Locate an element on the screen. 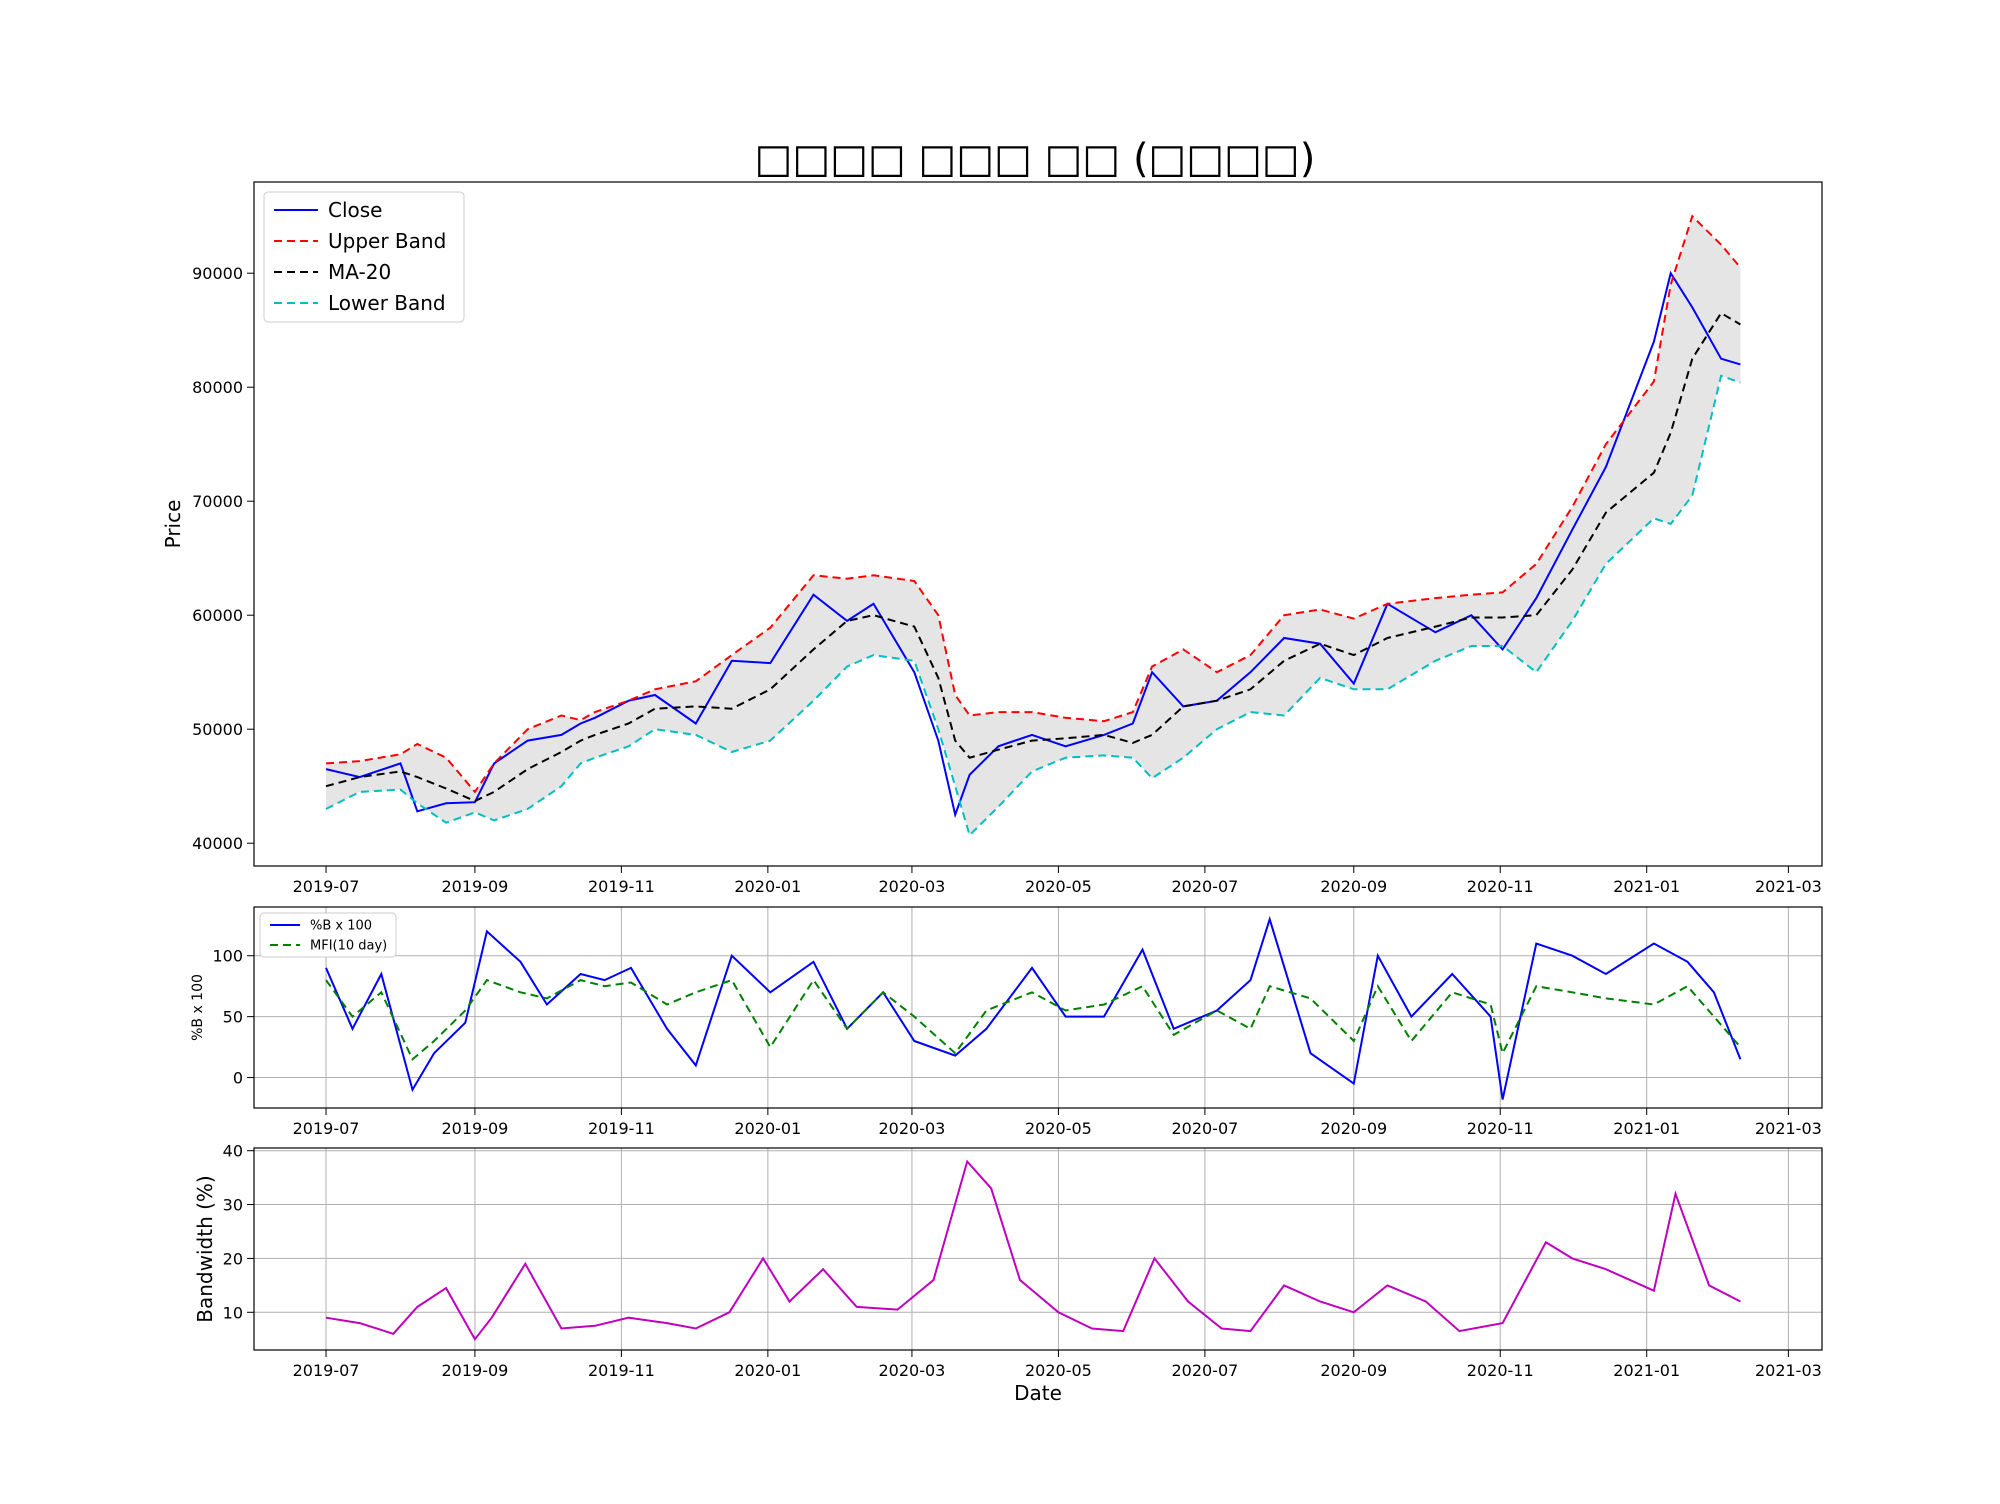  y-tick-label-1: 50 is located at coordinates (233, 1017).